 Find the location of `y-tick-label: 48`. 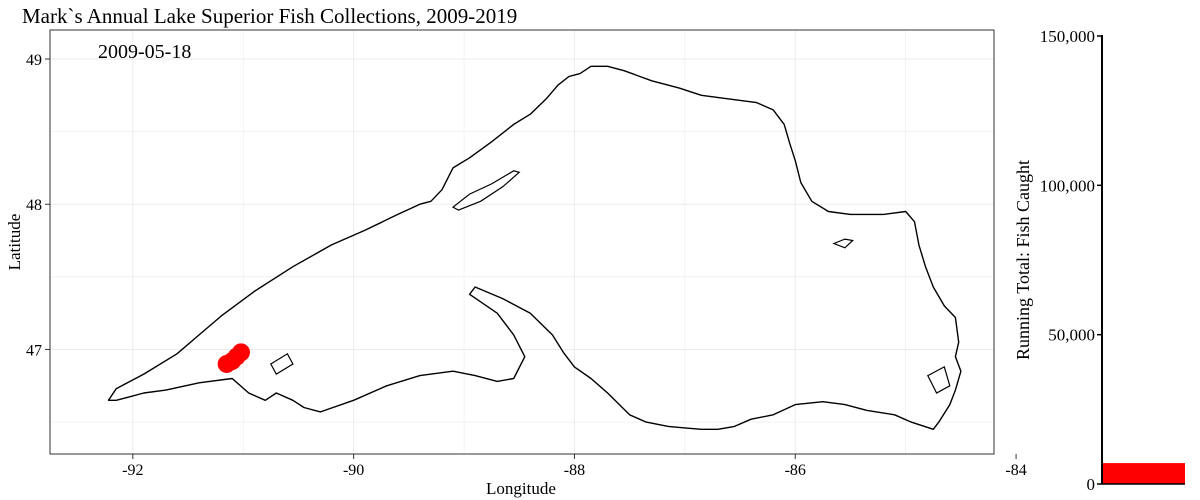

y-tick-label: 48 is located at coordinates (34, 205).